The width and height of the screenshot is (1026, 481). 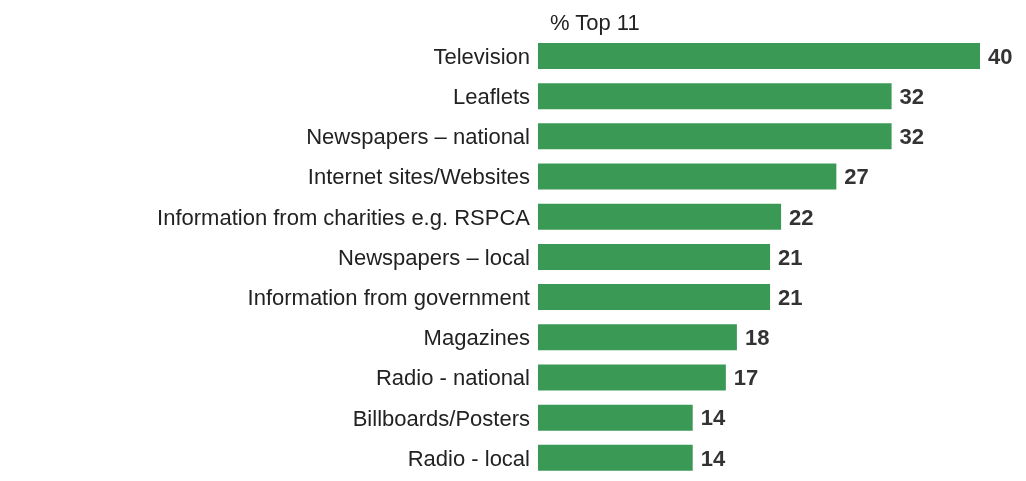 I want to click on data-label: 22, so click(x=801, y=217).